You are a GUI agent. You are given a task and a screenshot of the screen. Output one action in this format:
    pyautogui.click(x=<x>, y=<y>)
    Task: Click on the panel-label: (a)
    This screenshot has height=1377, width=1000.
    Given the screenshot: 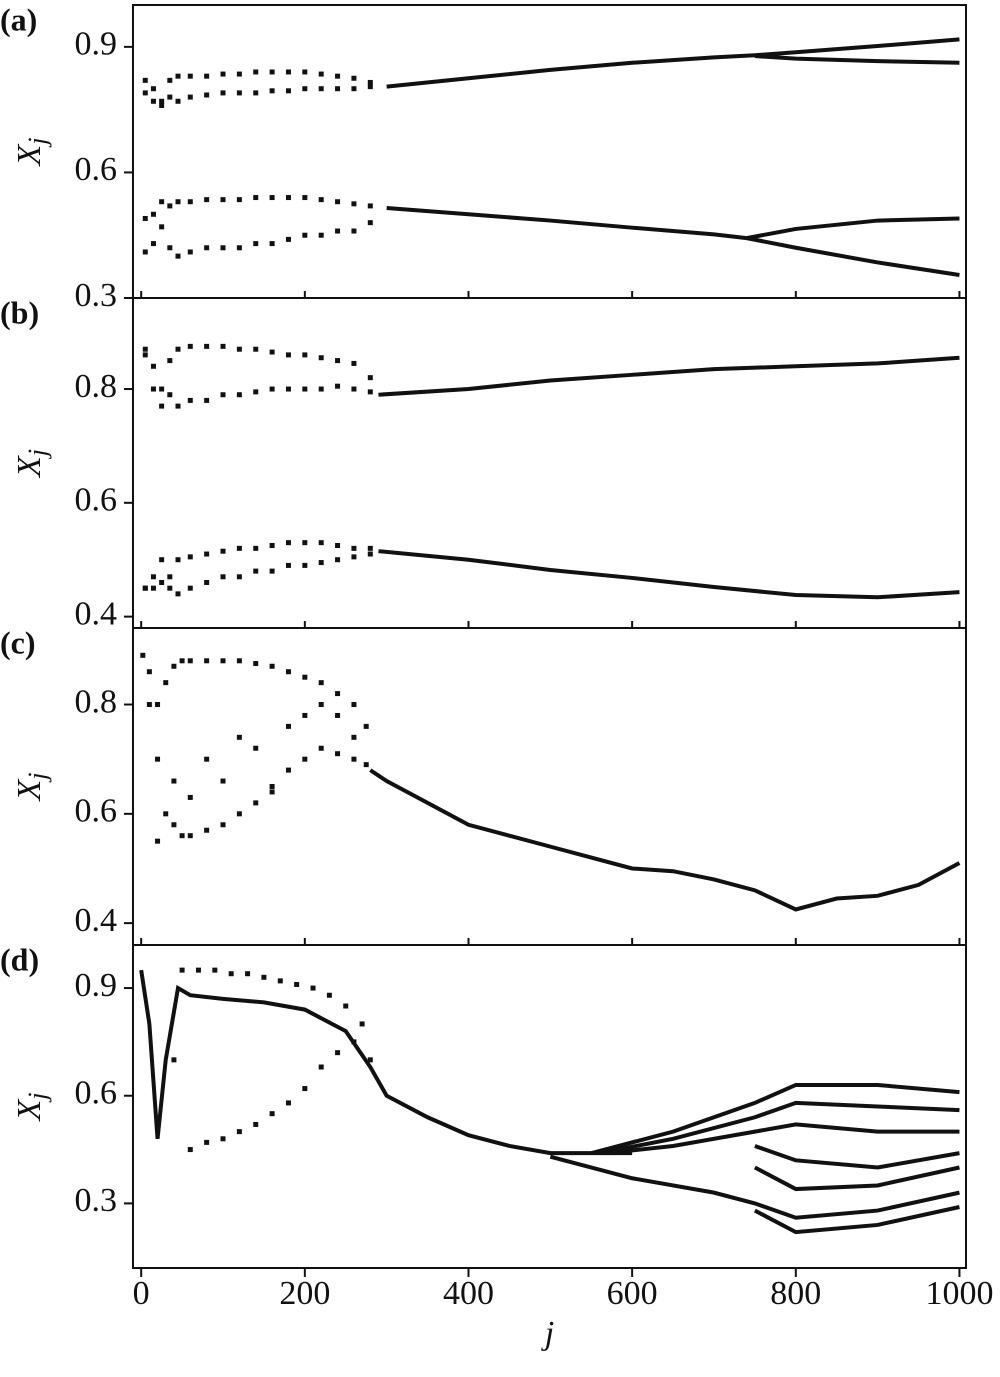 What is the action you would take?
    pyautogui.click(x=18, y=19)
    